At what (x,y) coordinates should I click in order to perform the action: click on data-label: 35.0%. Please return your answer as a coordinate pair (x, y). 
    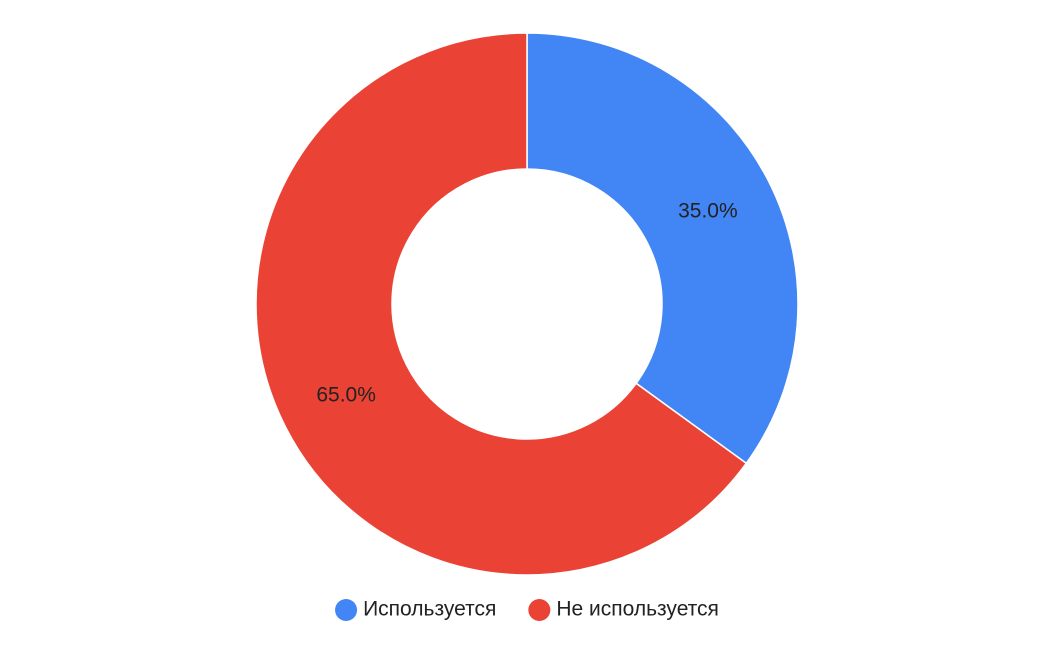
    Looking at the image, I should click on (708, 210).